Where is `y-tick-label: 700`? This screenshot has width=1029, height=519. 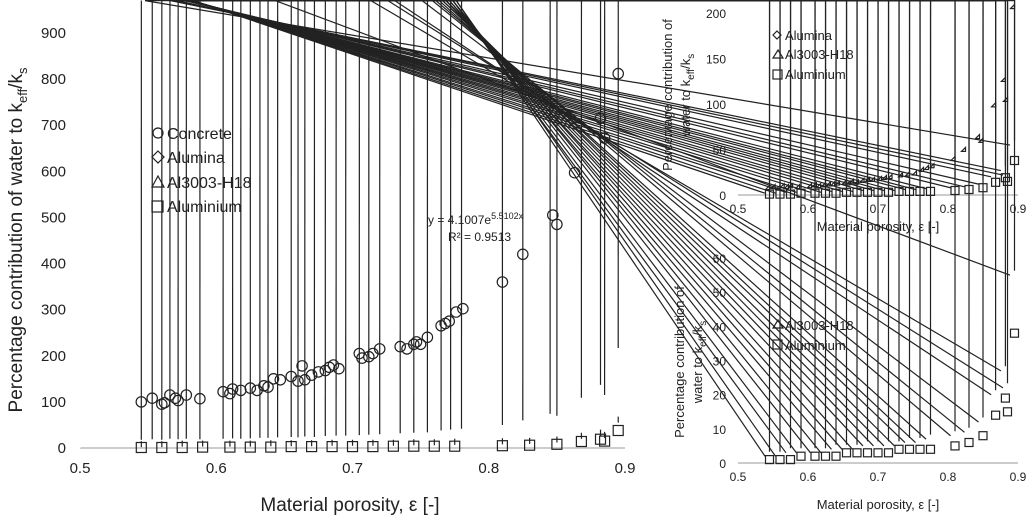 y-tick-label: 700 is located at coordinates (53, 125).